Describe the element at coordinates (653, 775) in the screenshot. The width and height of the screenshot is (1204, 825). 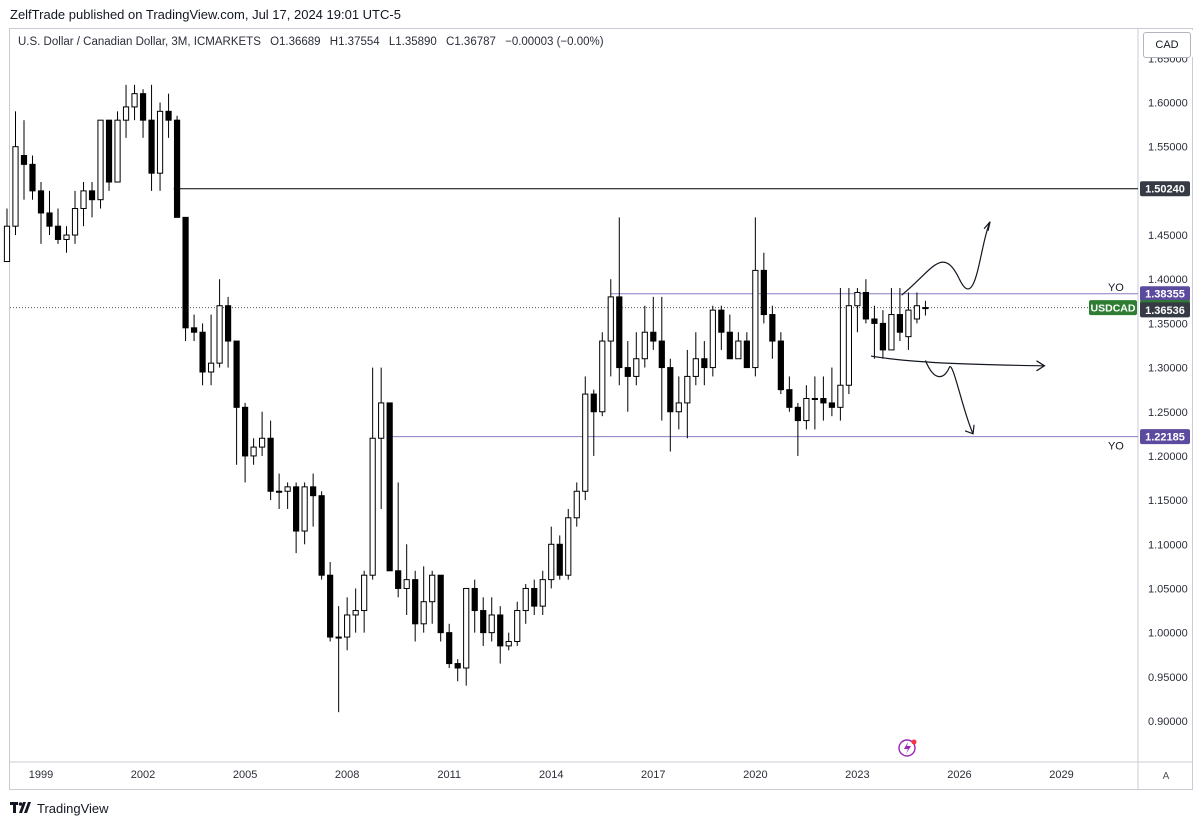
I see `x-tick-label: 2017` at that location.